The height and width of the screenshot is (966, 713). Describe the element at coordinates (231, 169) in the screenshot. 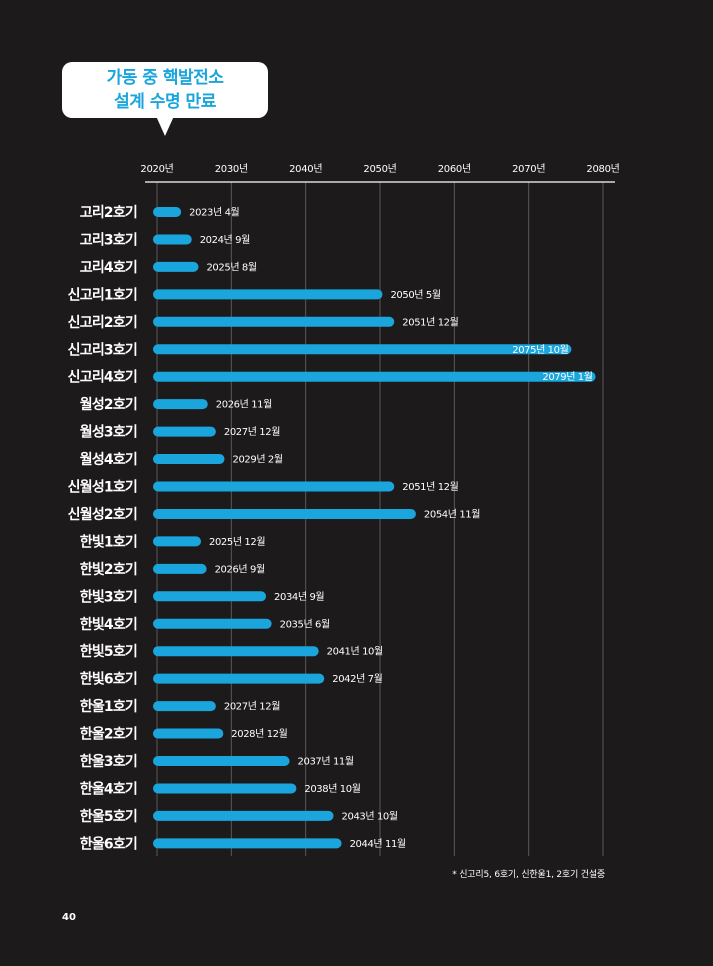

I see `x-tick-label: 2030년` at that location.